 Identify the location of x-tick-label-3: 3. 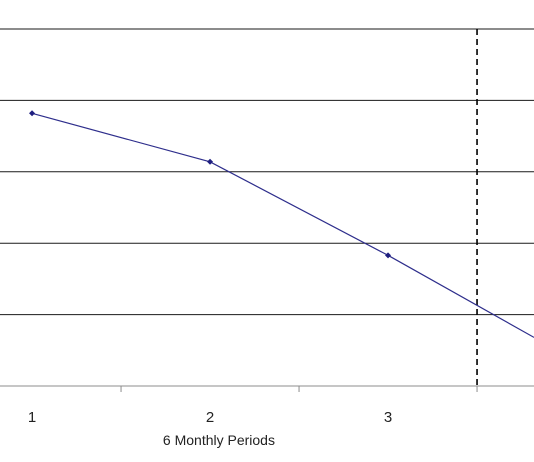
(388, 417).